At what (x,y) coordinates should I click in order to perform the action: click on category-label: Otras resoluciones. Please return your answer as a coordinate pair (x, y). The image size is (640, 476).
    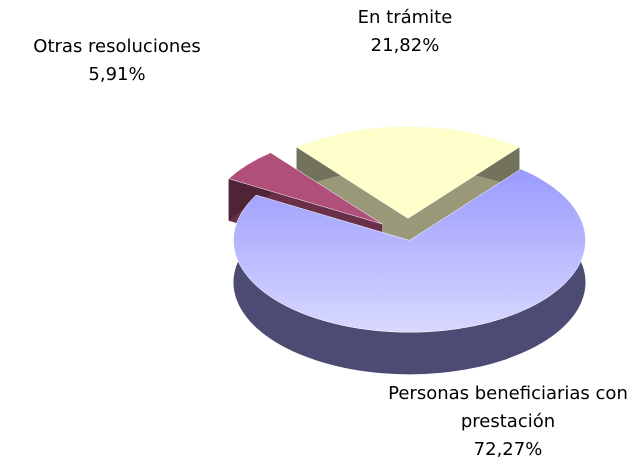
    Looking at the image, I should click on (117, 46).